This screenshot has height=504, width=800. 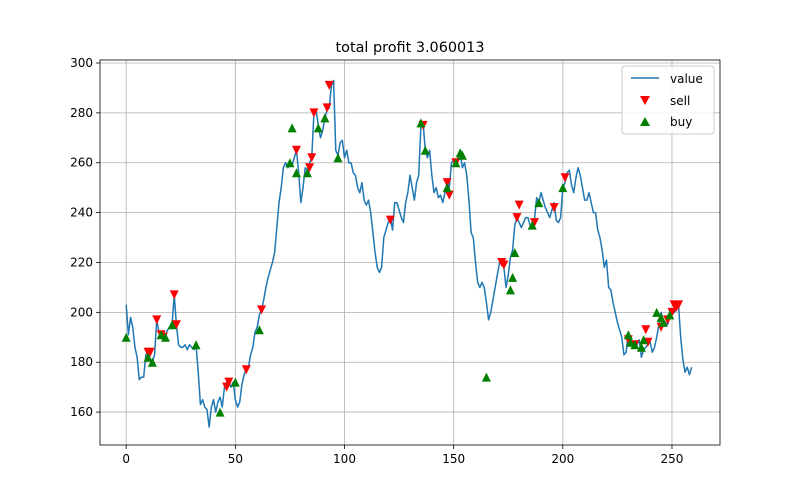 I want to click on x-tick-label: 50, so click(x=235, y=459).